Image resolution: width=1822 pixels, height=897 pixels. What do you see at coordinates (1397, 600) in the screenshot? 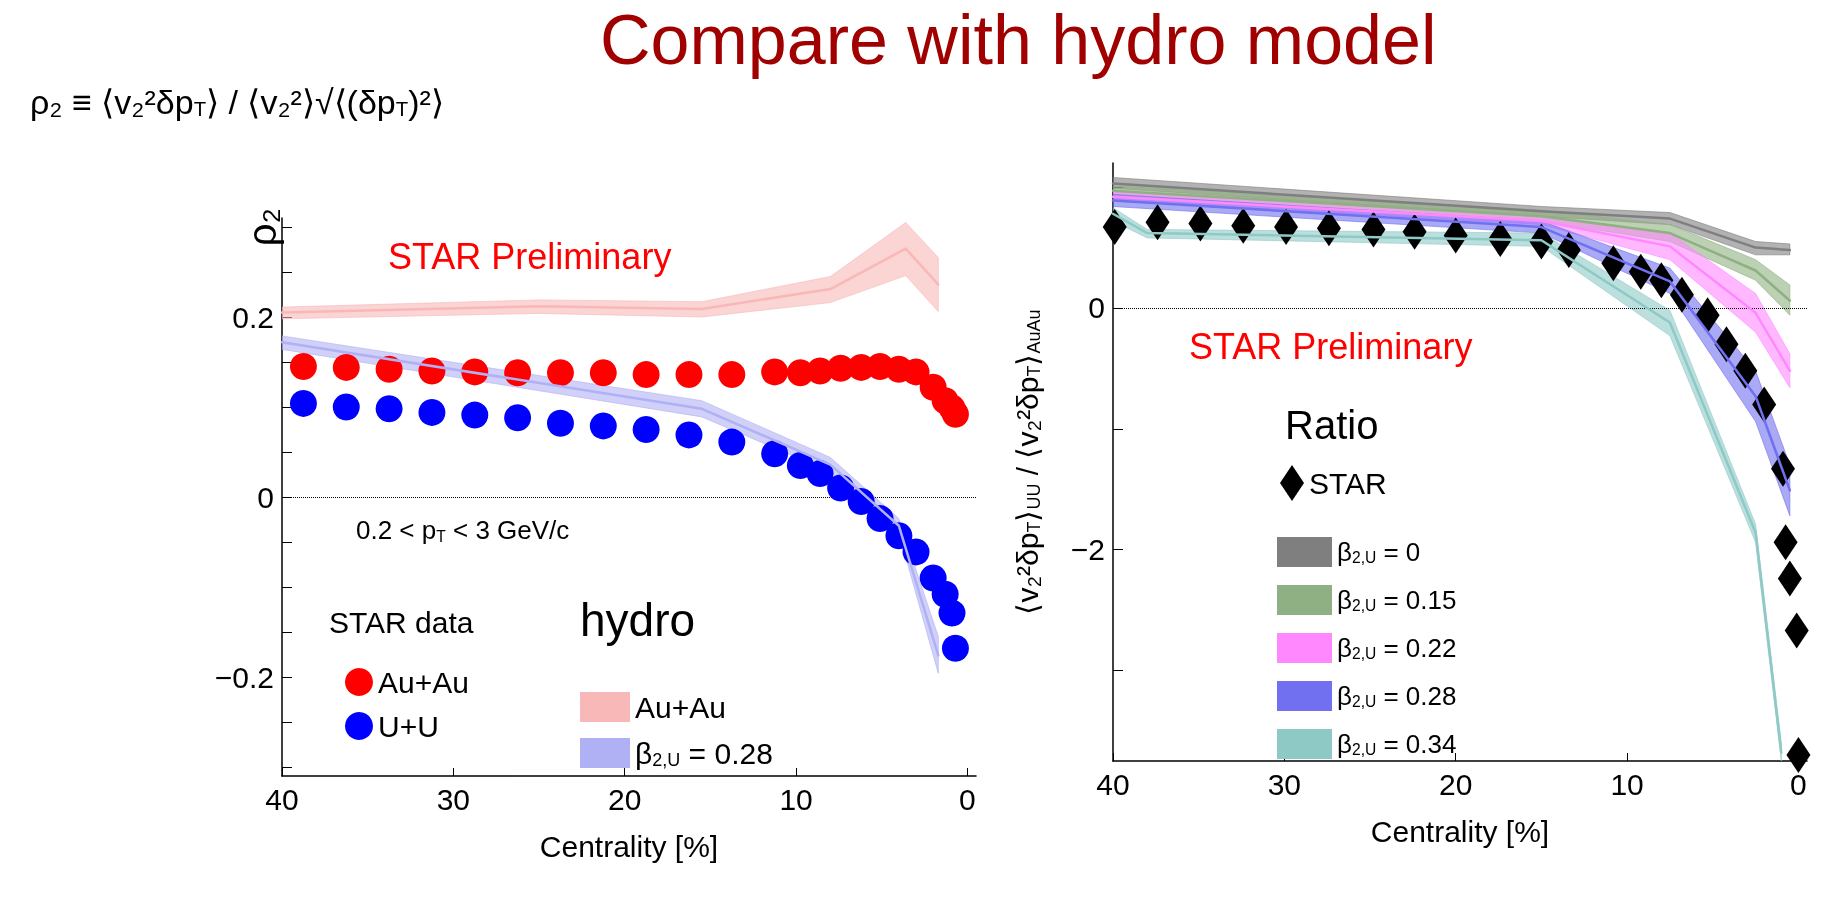
I see `legend-label: β2,U = 0.15` at bounding box center [1397, 600].